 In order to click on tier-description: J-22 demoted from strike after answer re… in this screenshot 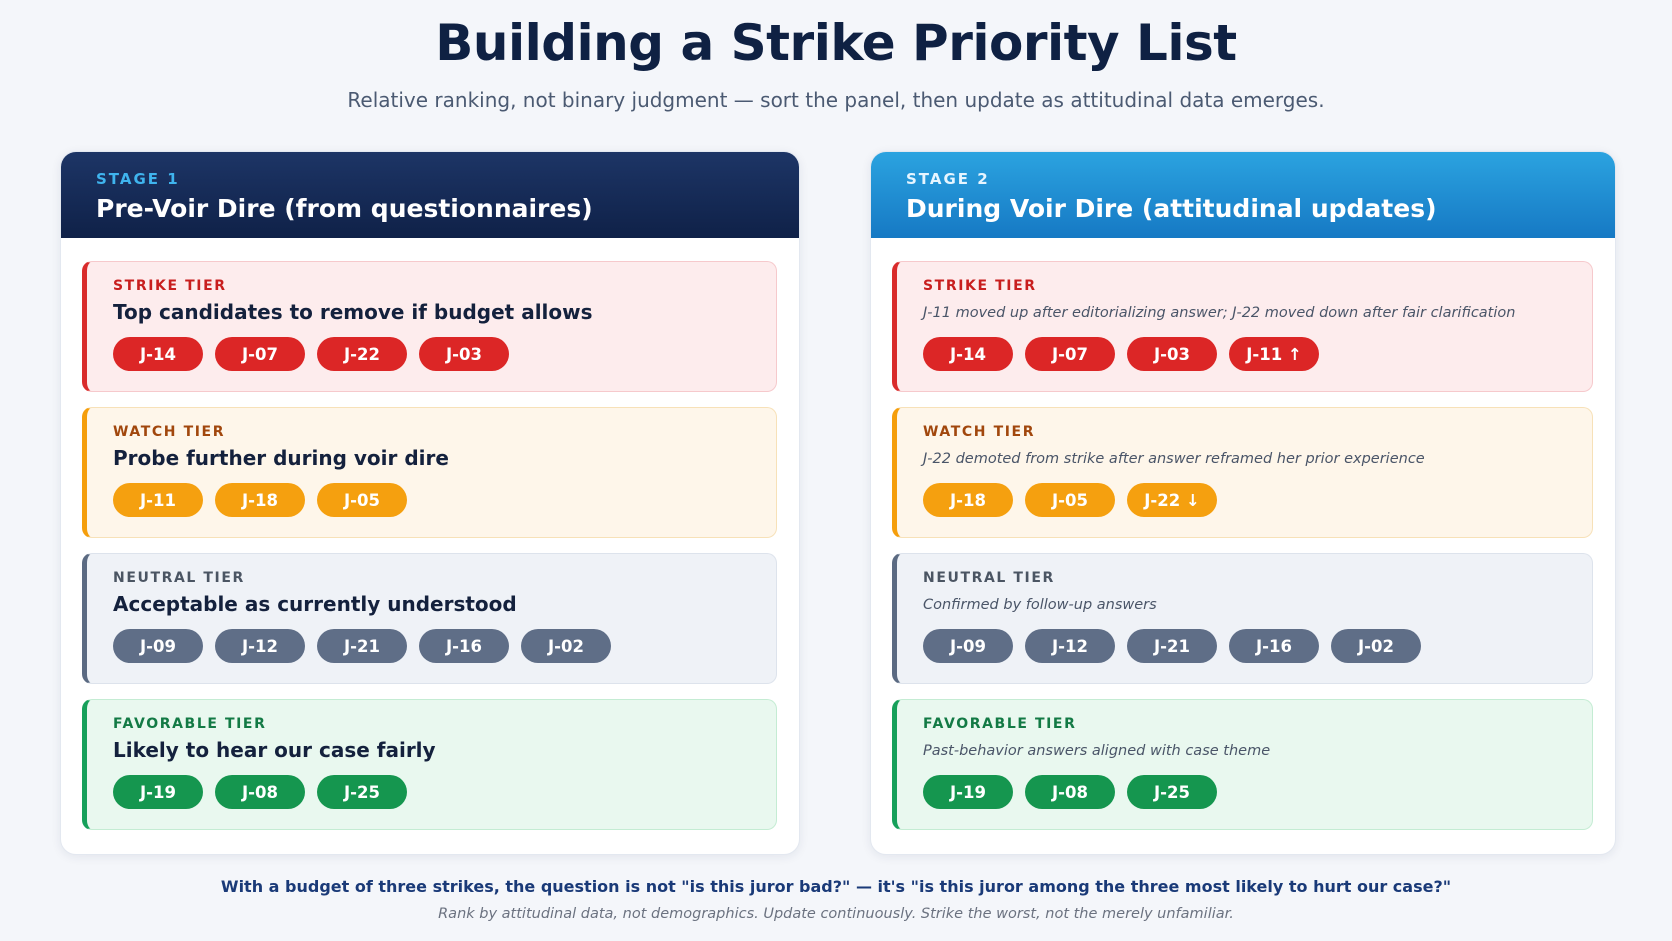, I will do `click(1174, 459)`.